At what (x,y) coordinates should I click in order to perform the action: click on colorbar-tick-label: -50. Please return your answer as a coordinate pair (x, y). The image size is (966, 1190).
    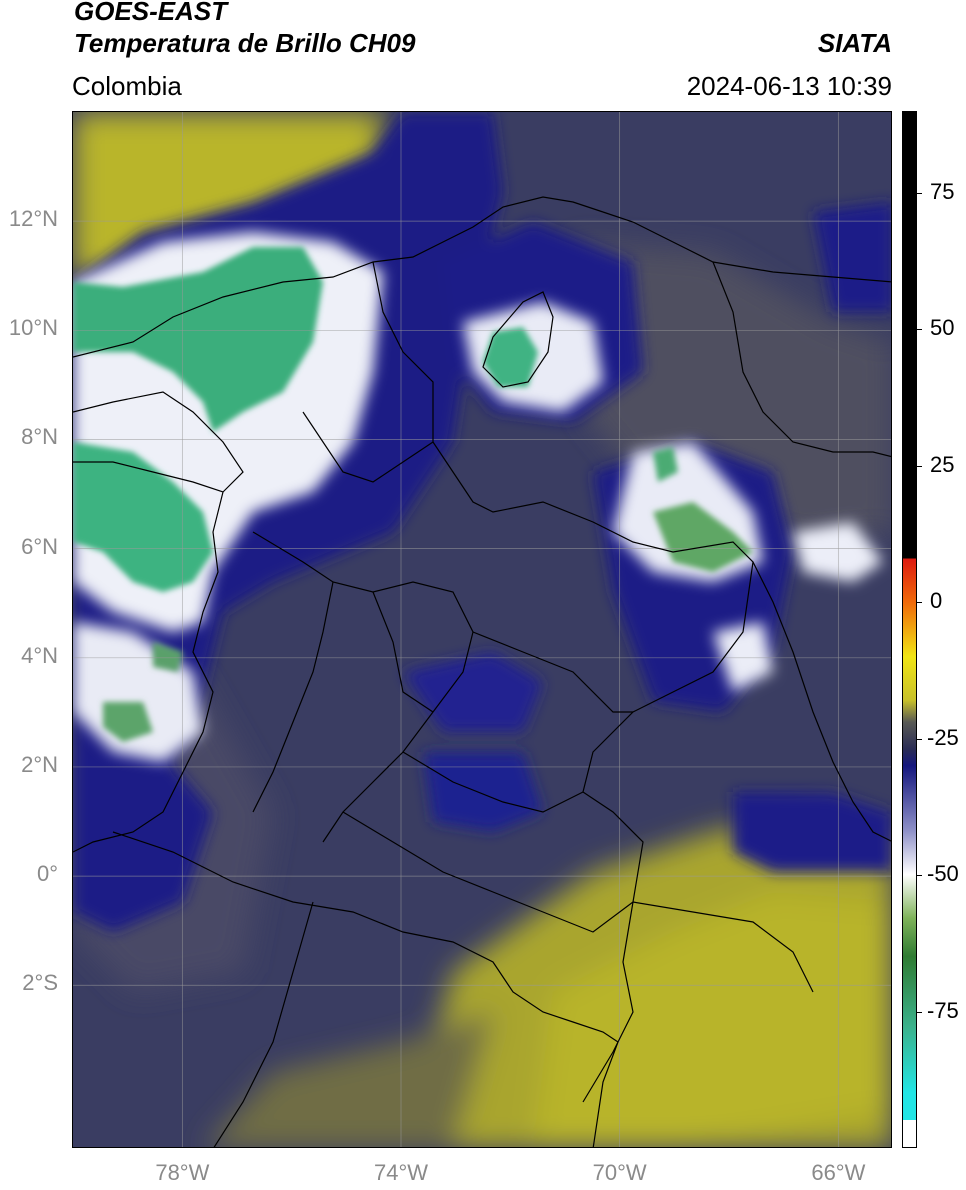
    Looking at the image, I should click on (943, 874).